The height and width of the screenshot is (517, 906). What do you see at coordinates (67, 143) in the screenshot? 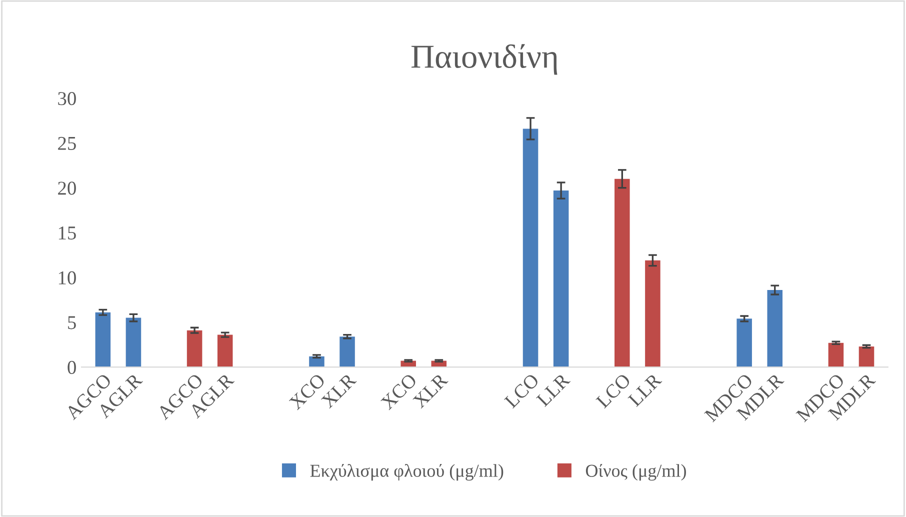
I see `y-tick-label: 25` at bounding box center [67, 143].